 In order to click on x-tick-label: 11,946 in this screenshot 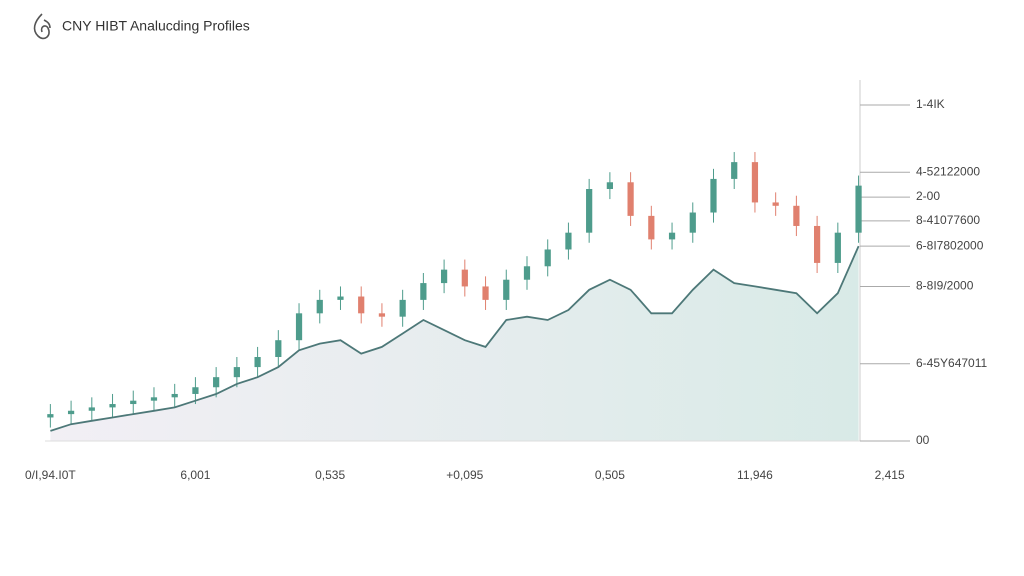, I will do `click(755, 475)`.